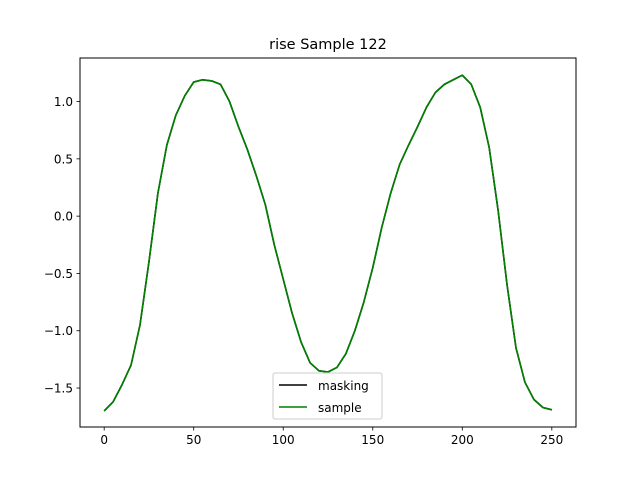 Image resolution: width=640 pixels, height=480 pixels. Describe the element at coordinates (63, 102) in the screenshot. I see `y-tick-label: 1.0` at that location.